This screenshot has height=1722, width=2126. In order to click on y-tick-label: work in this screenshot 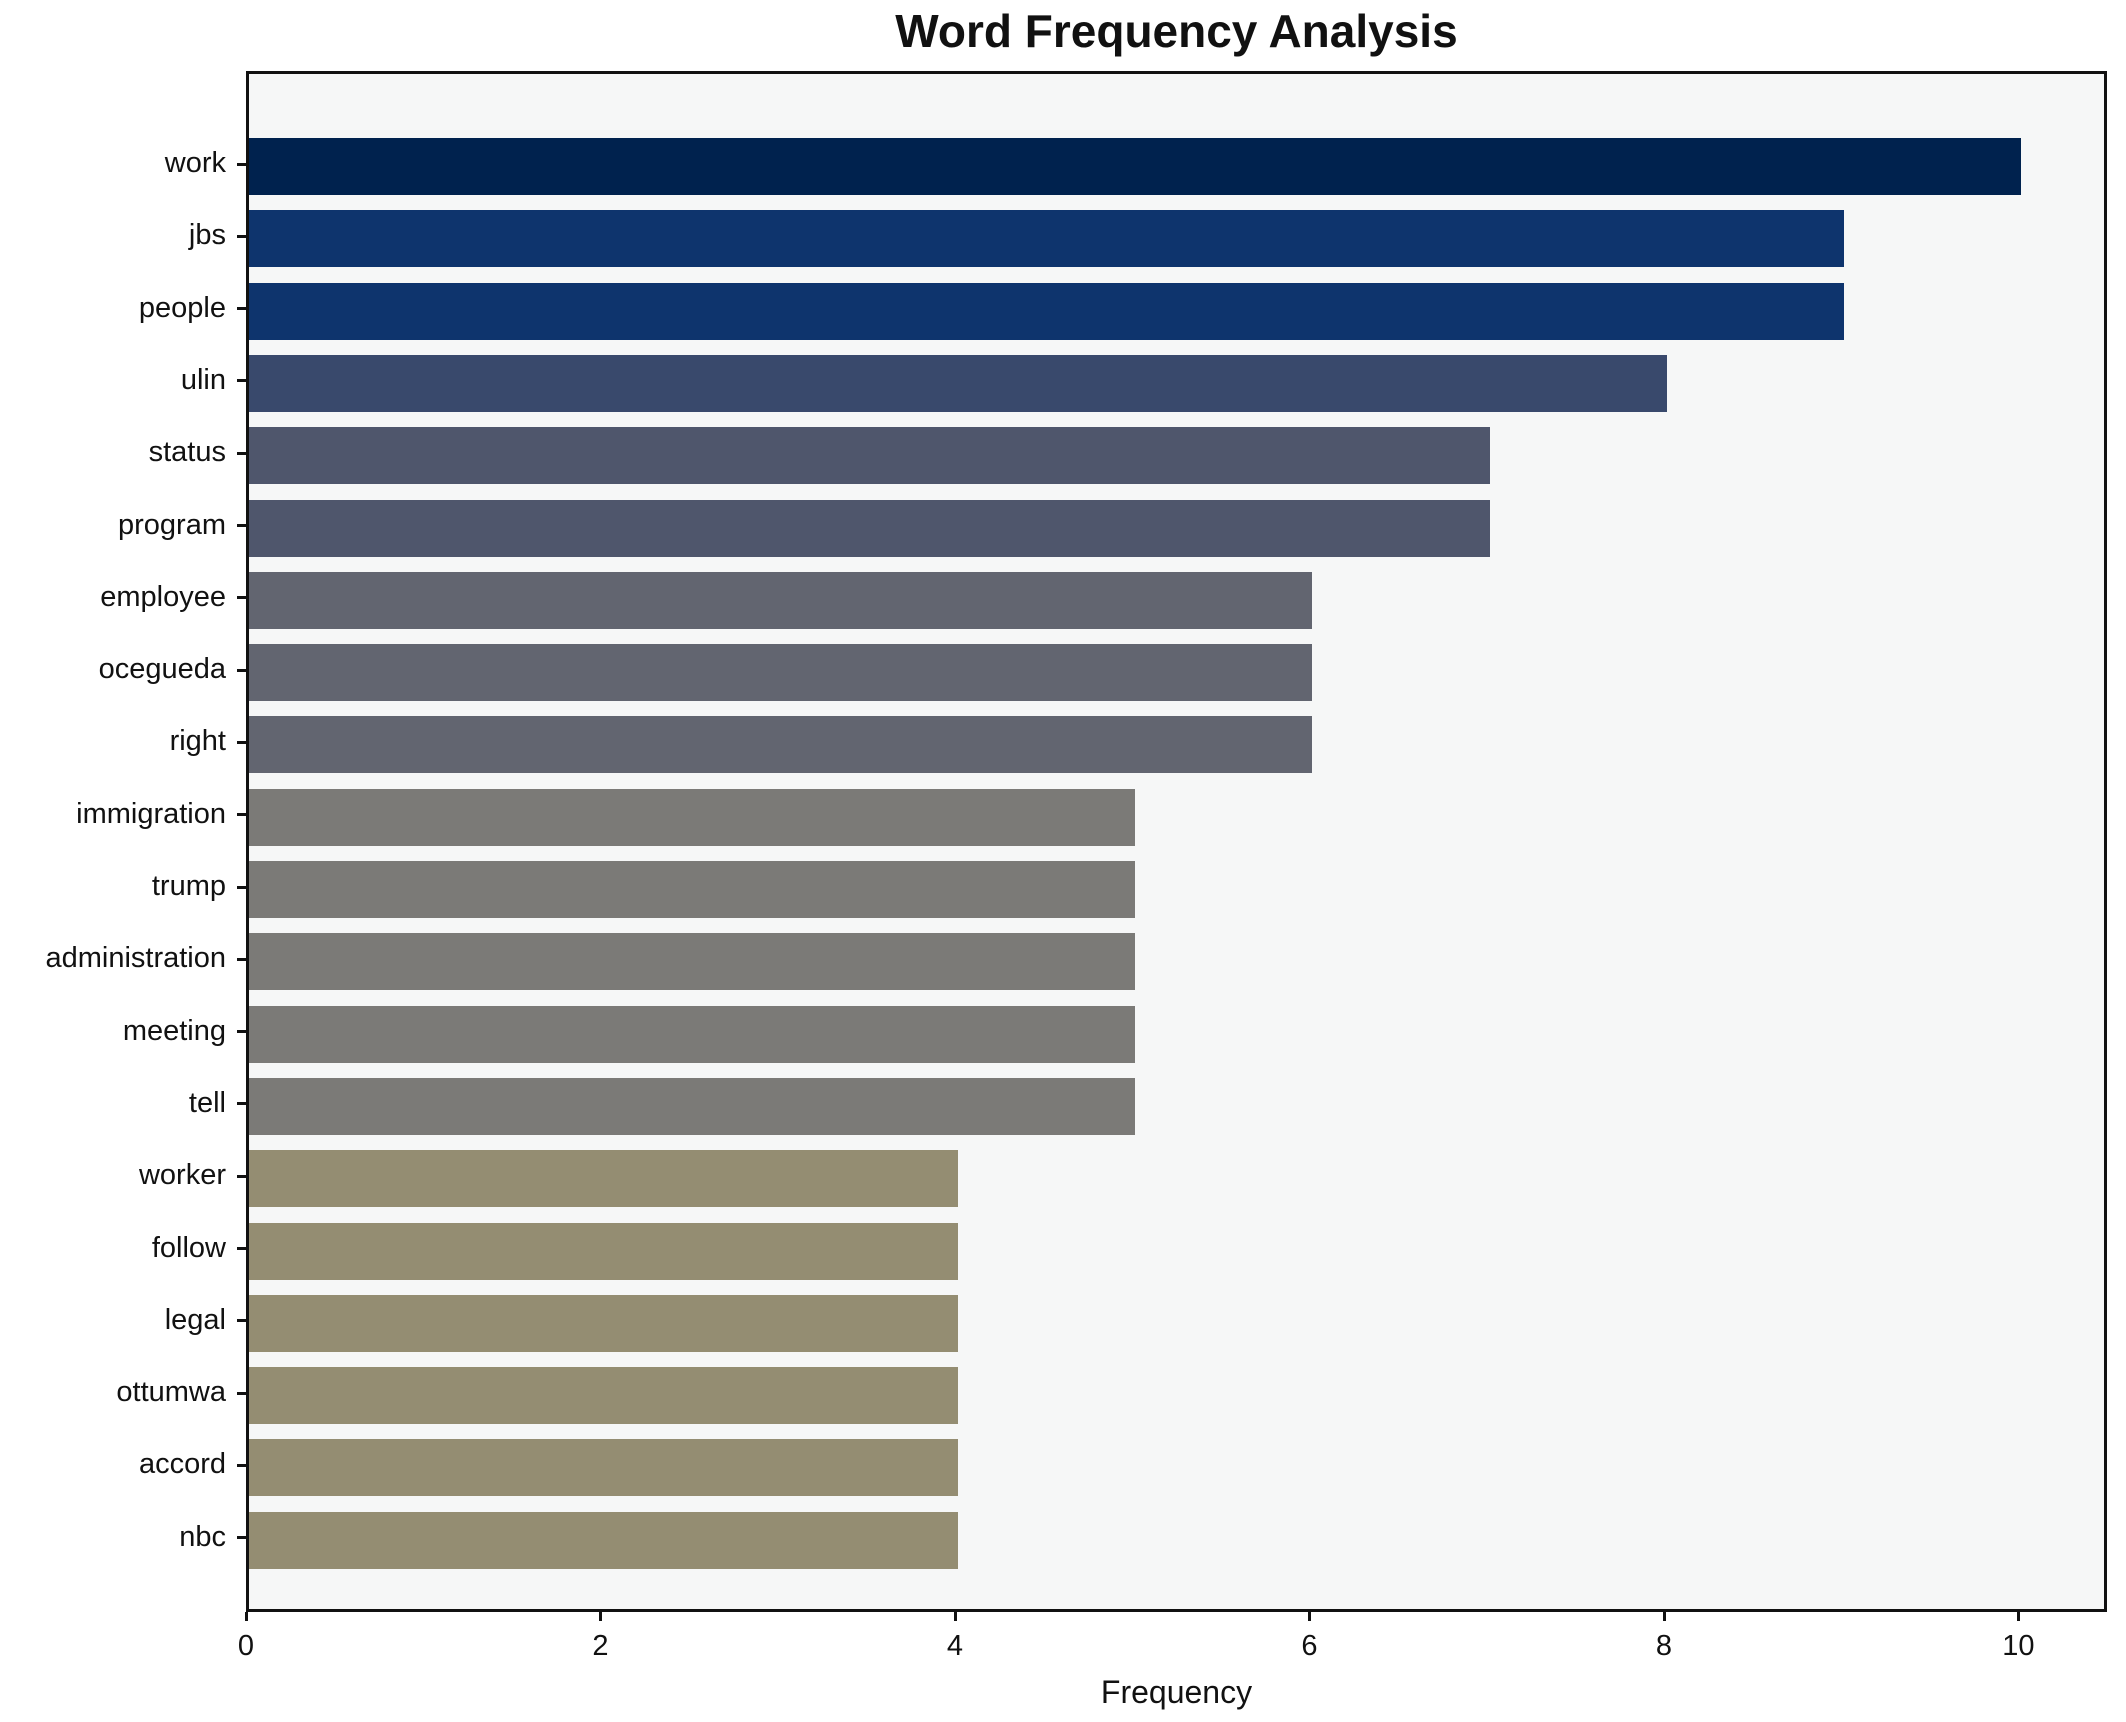, I will do `click(195, 163)`.